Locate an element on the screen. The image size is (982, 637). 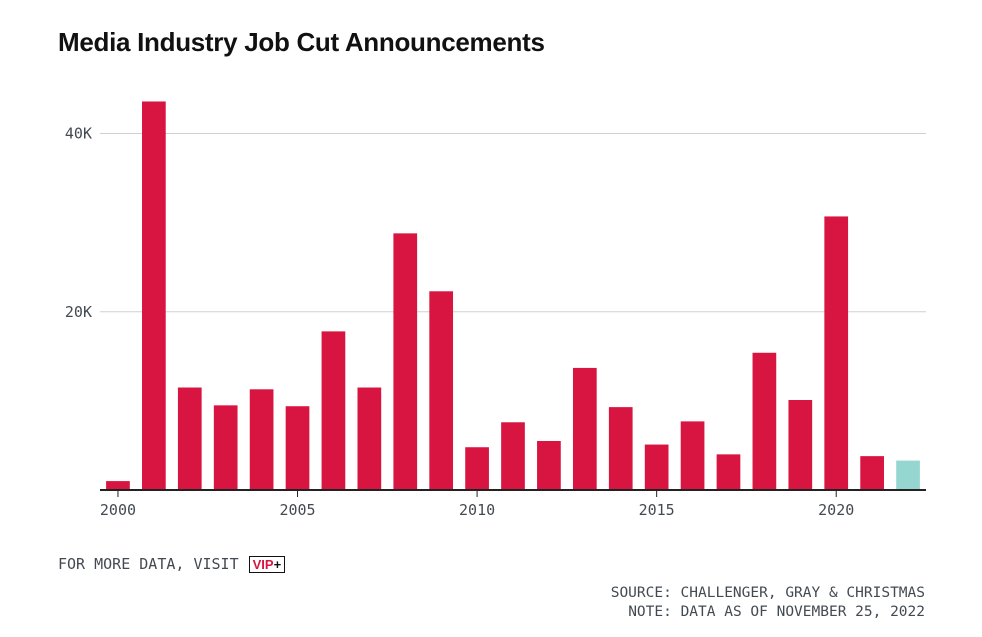
bar-2019 is located at coordinates (800, 444).